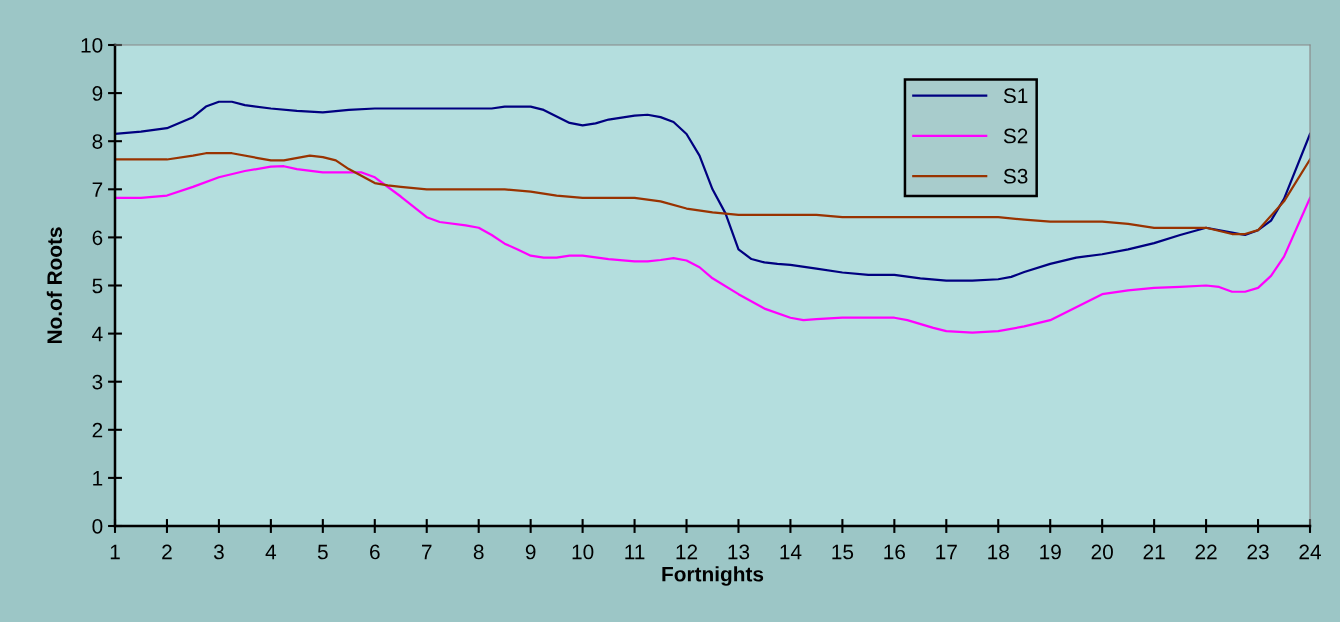 This screenshot has height=622, width=1340. I want to click on legend-label: S3, so click(1015, 176).